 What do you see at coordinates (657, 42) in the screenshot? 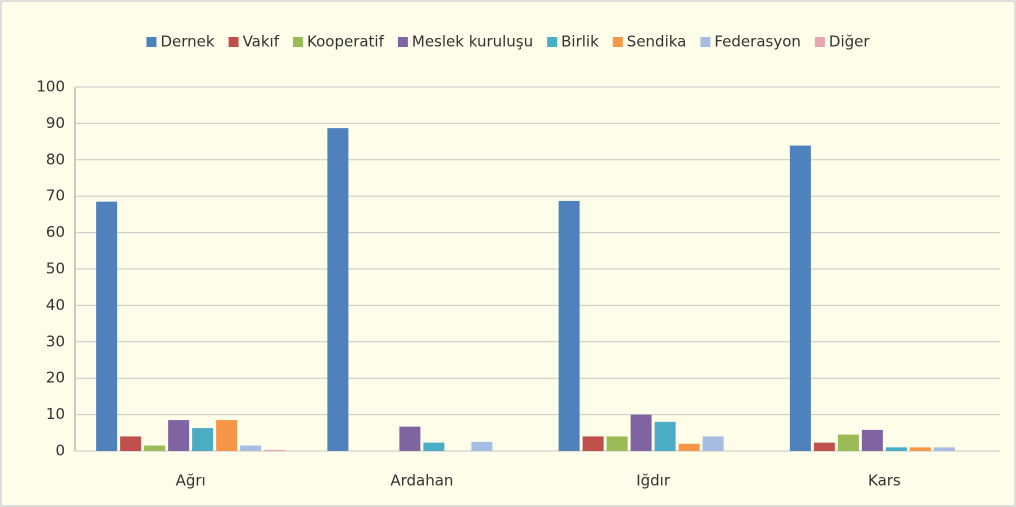
I see `legend-label: Sendika` at bounding box center [657, 42].